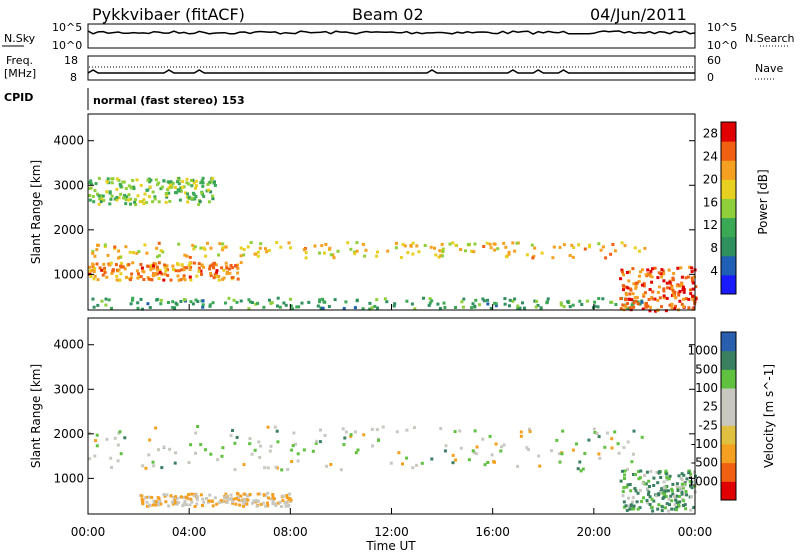 The width and height of the screenshot is (800, 554). I want to click on noise-right-tick-bottom: 10^0, so click(722, 45).